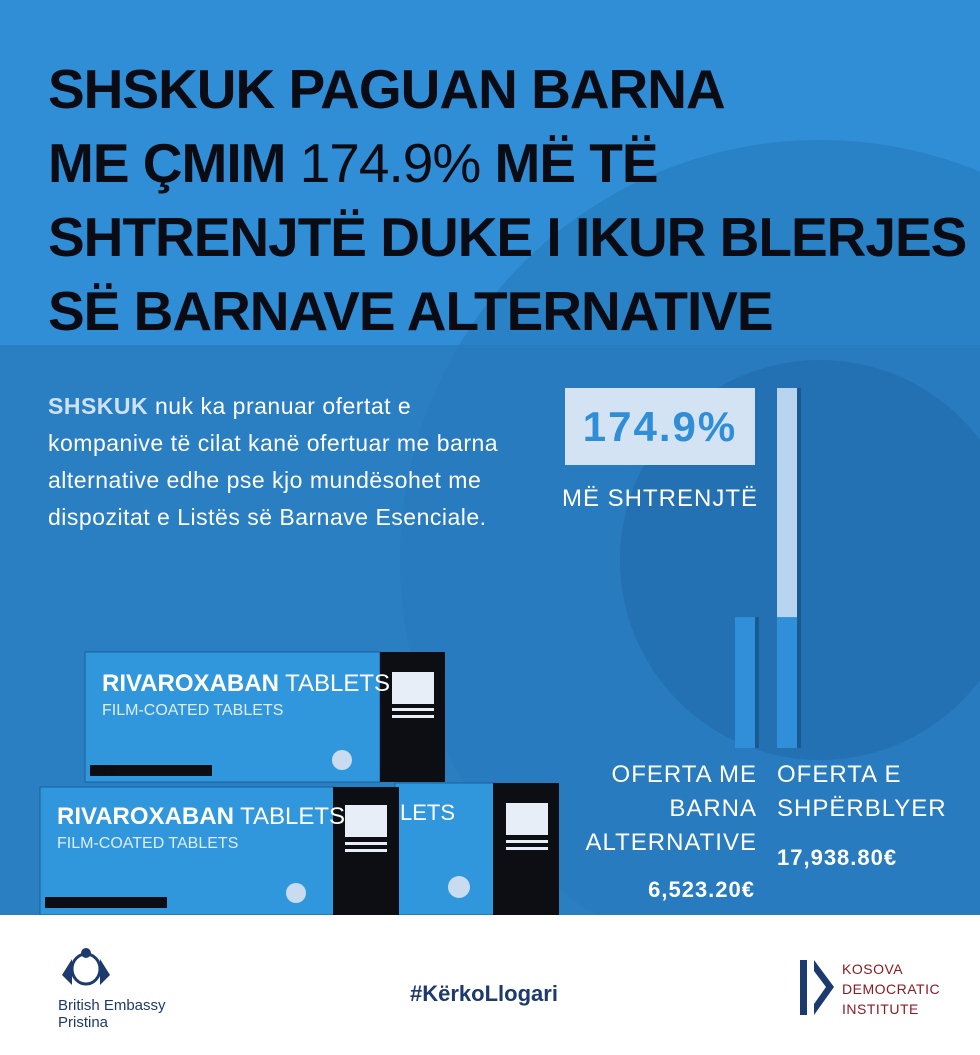  I want to click on category-label: OFERTA ME BARNA ALTERNATIVE, so click(671, 808).